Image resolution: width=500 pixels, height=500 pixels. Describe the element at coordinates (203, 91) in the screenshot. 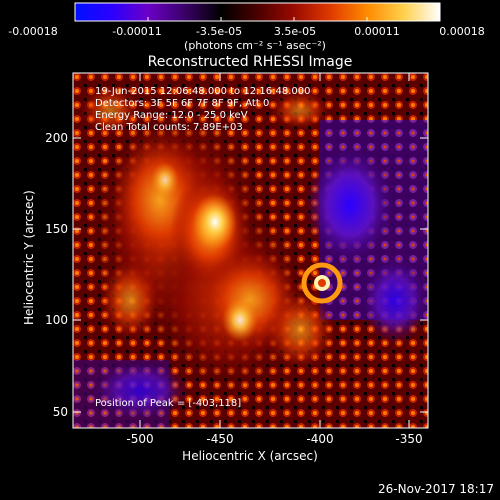

I see `annotation-line: 19-Jun-2015 12:06:48.000 to 12:16:48.000` at that location.